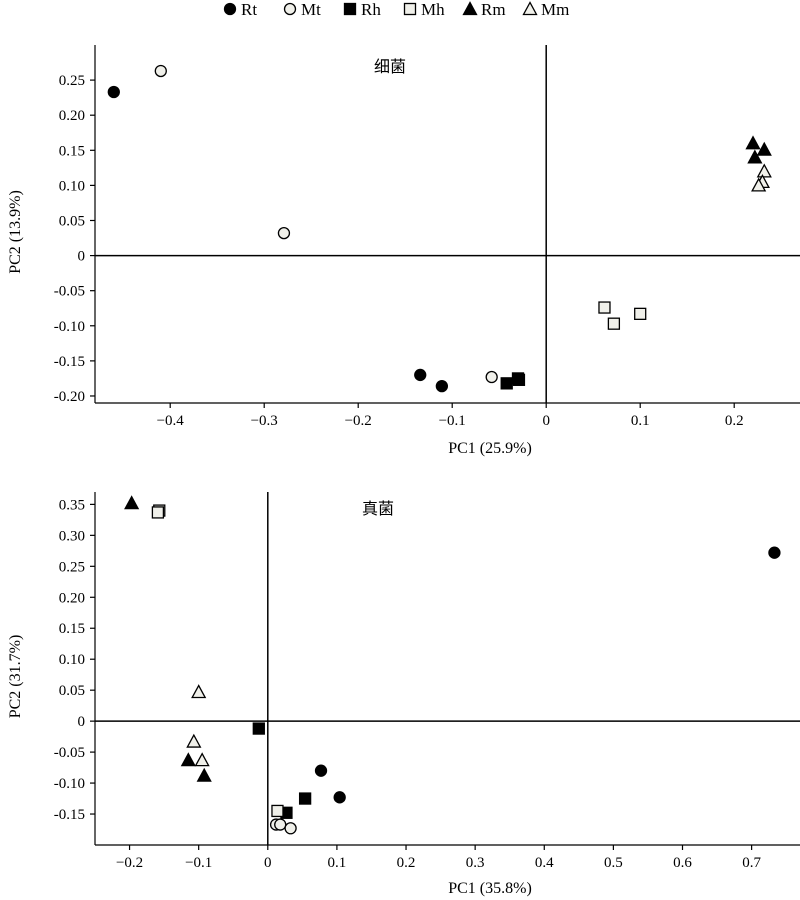 The image size is (800, 900). Describe the element at coordinates (69, 397) in the screenshot. I see `y-tick-label: -0.20` at that location.